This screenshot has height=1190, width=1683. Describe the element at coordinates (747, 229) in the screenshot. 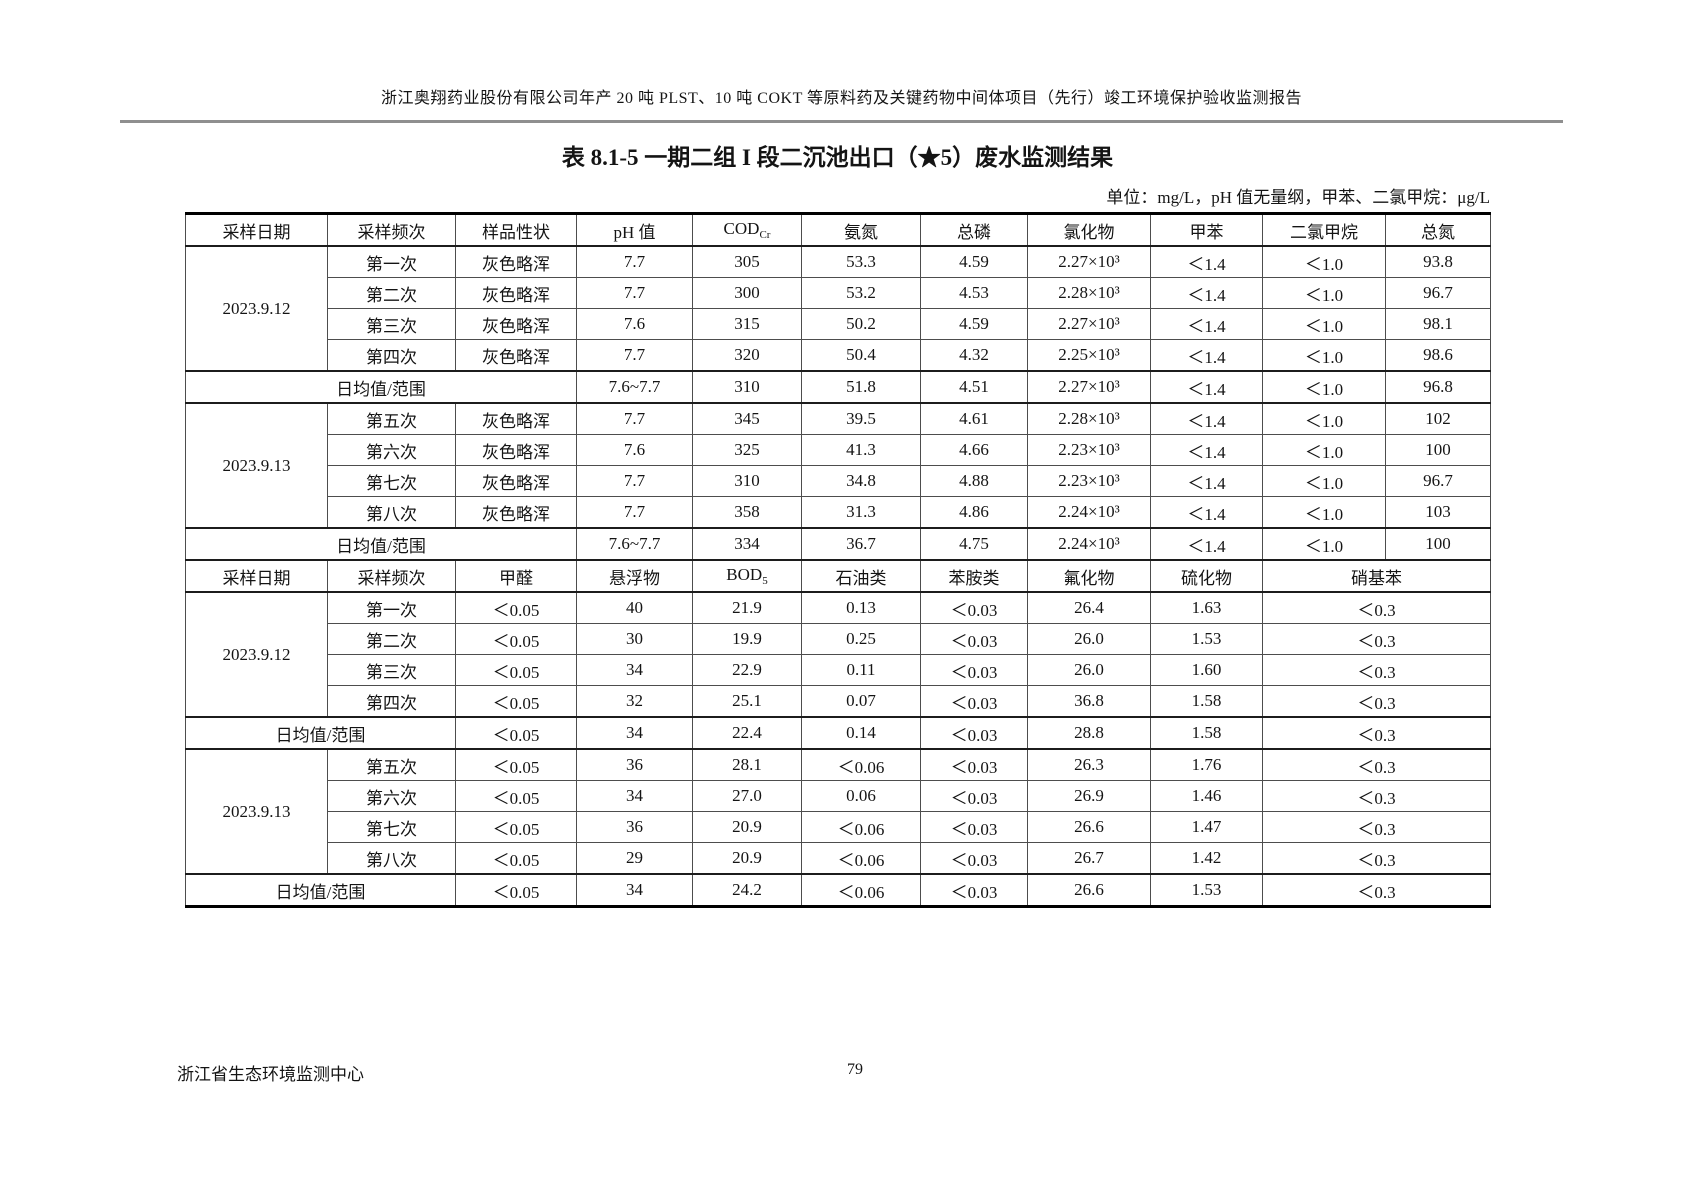

I see `col-header-cod: CODCr` at that location.